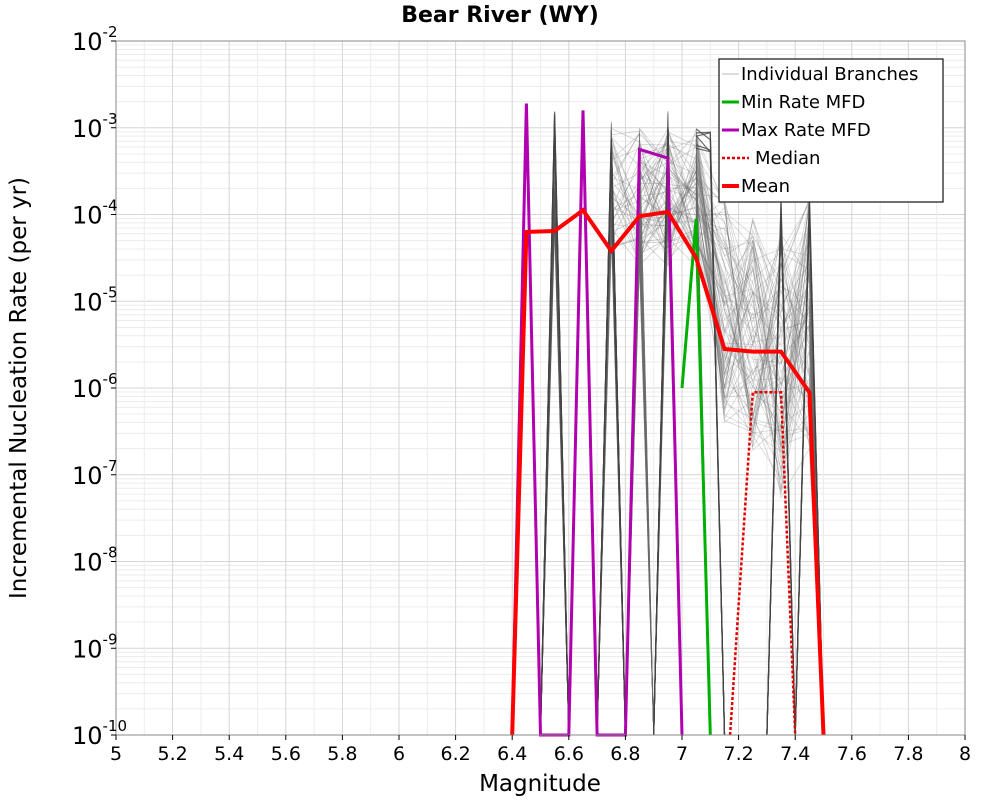 This screenshot has height=800, width=1000. I want to click on y-tick-label: 10⁻⁸, so click(95, 560).